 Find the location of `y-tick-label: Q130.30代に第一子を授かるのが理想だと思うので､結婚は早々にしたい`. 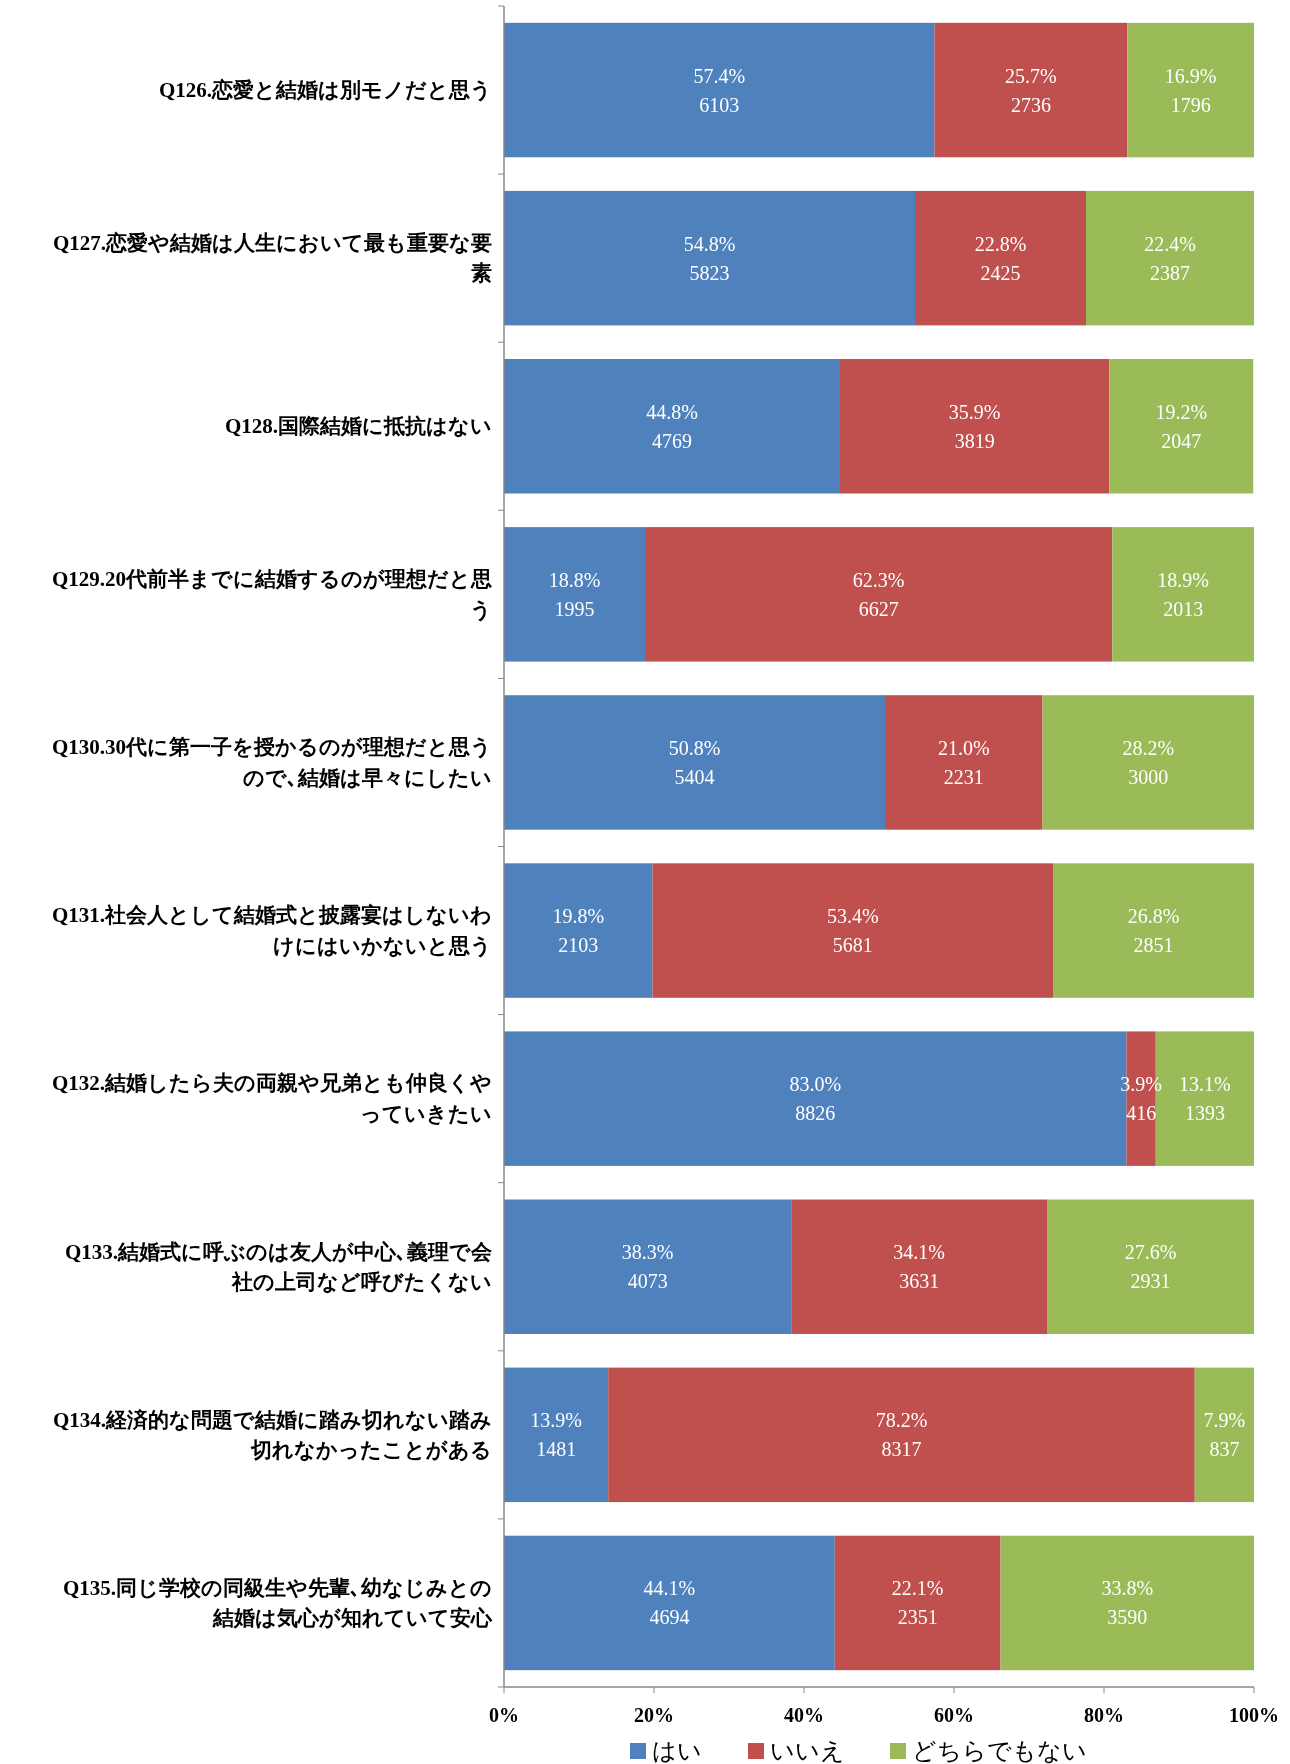

y-tick-label: Q130.30代に第一子を授かるのが理想だと思うので､結婚は早々にしたい is located at coordinates (271, 762).